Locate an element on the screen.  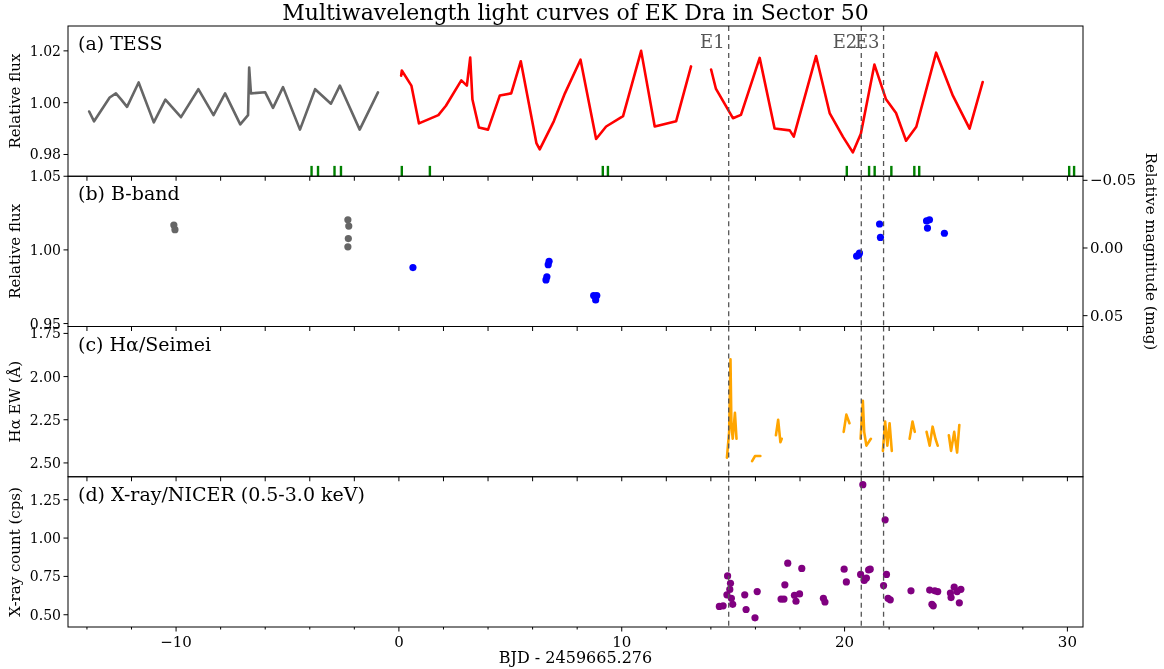
y2-tick-label: 0.00 is located at coordinates (1107, 247).